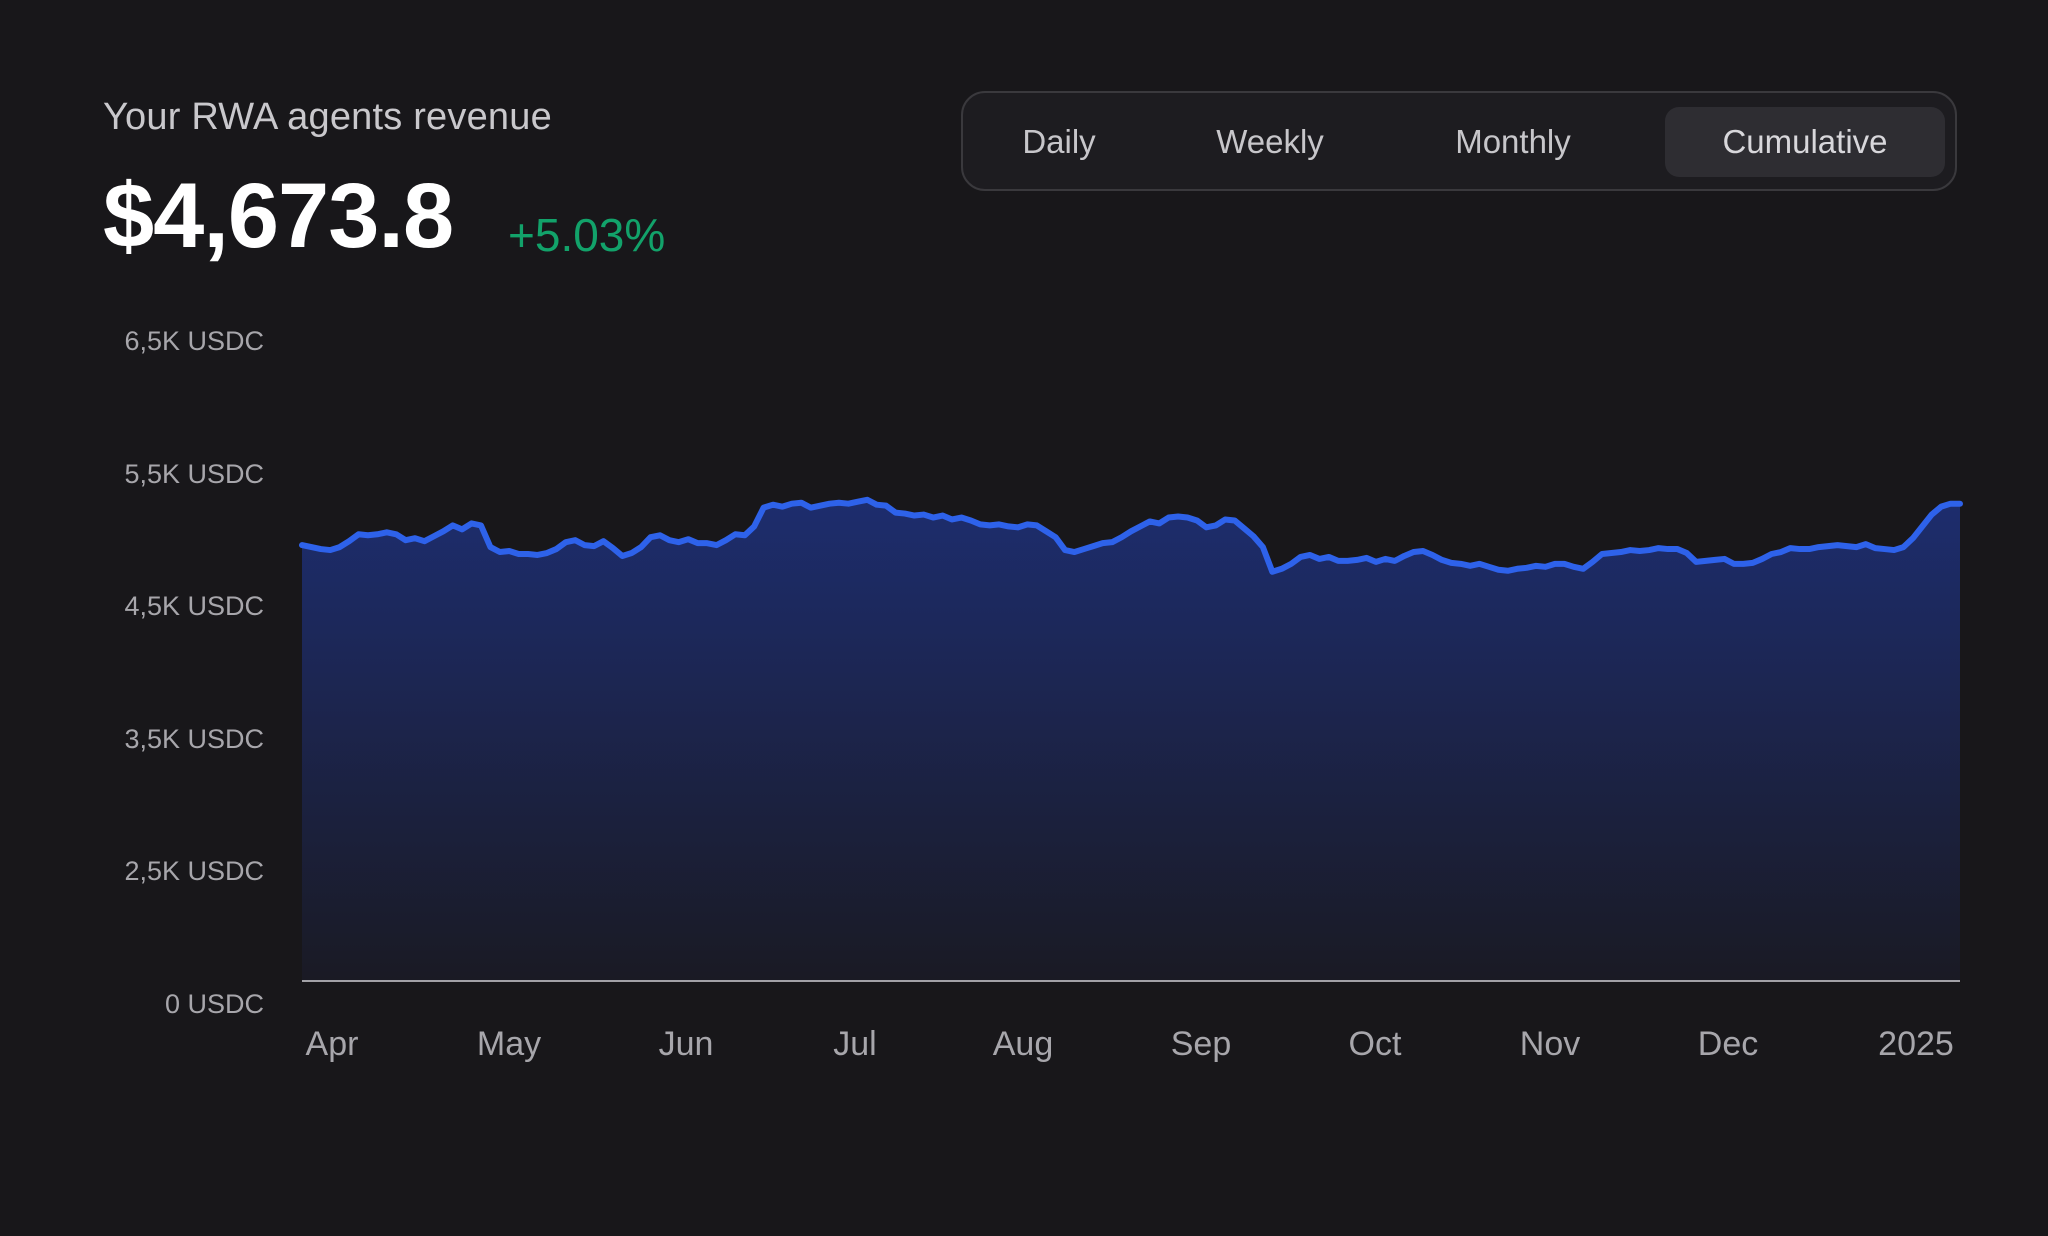 The image size is (2048, 1236). I want to click on x-tick-label: Dec, so click(1728, 1044).